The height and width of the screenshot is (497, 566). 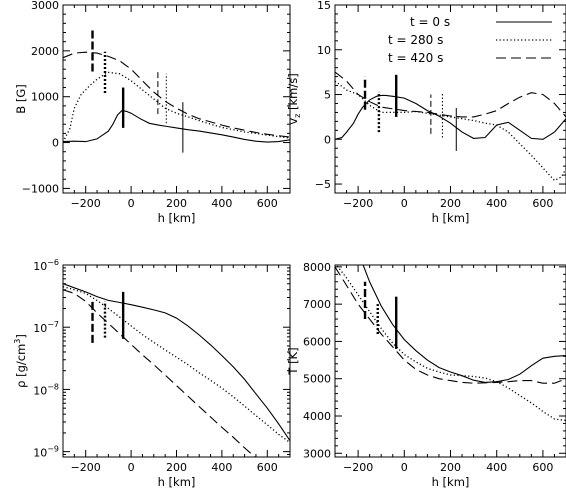 I want to click on legend-label-t280: t = 280 s, so click(x=415, y=40).